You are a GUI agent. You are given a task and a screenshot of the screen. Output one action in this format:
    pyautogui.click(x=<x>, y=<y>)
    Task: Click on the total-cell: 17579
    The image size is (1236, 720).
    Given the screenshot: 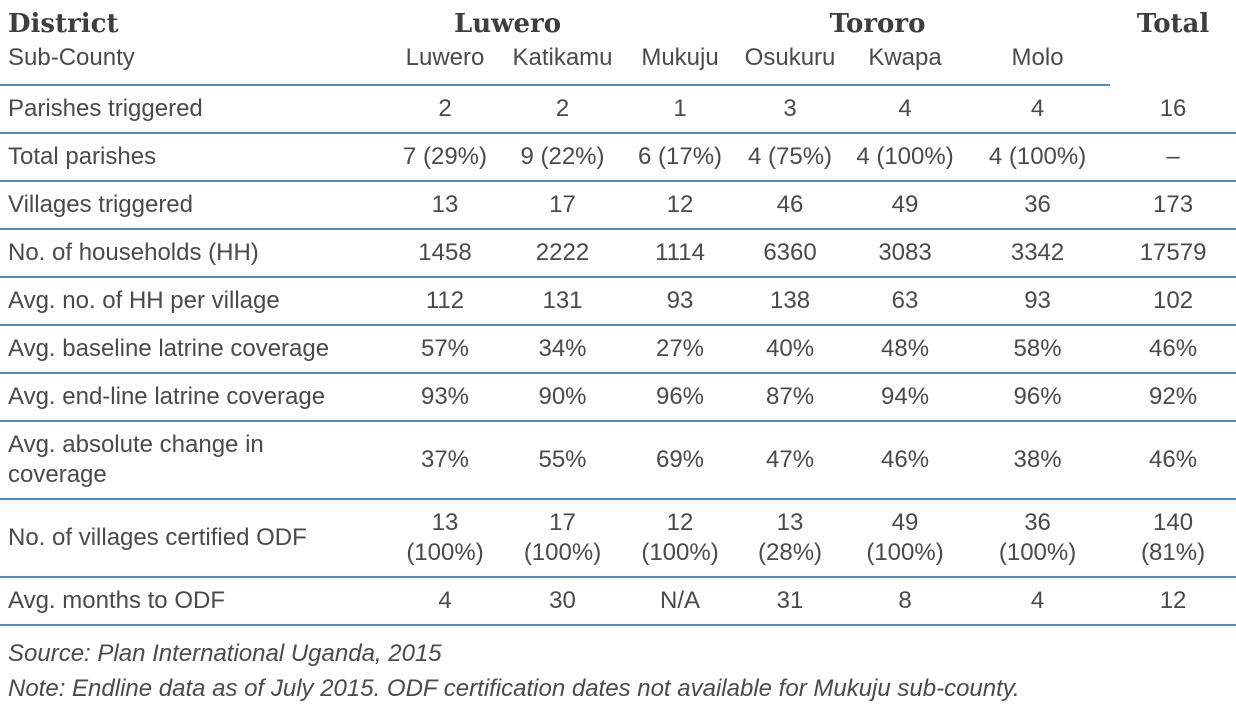 What is the action you would take?
    pyautogui.click(x=1173, y=253)
    